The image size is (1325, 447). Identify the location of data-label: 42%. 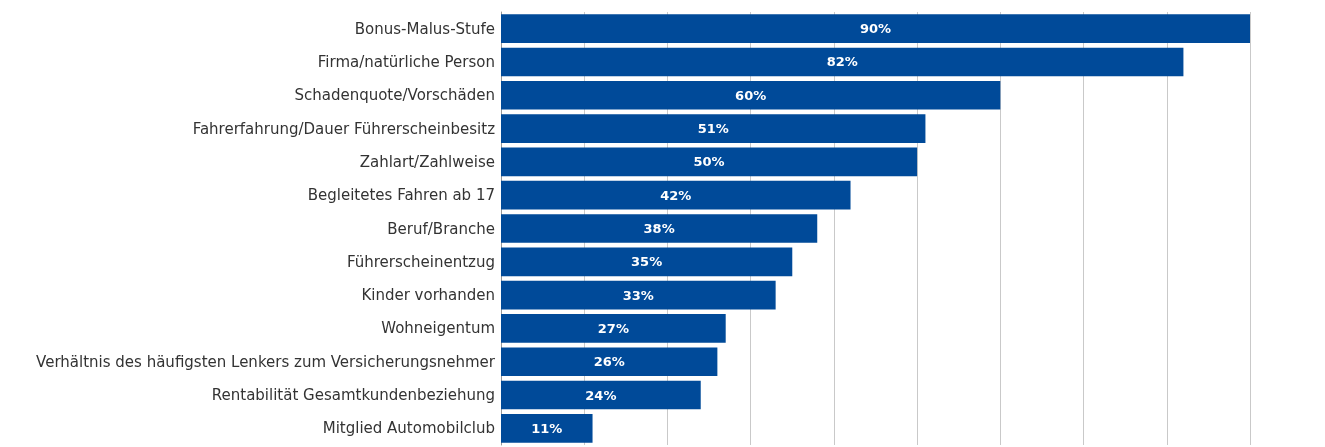
(676, 195).